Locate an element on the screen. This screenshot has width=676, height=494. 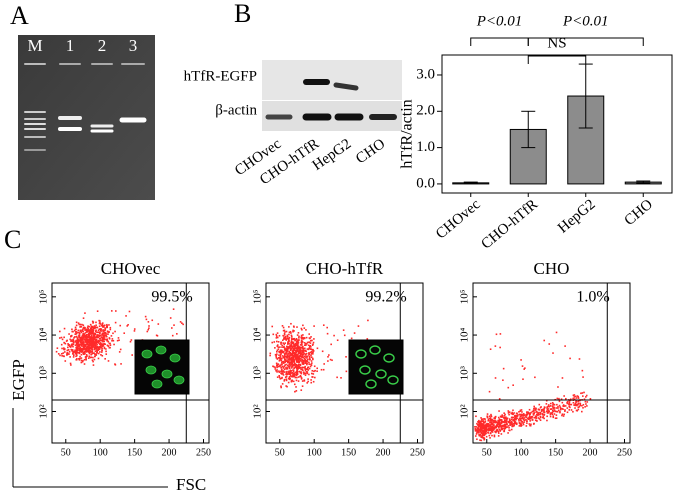
x-tick-label: HepG2 is located at coordinates (576, 216).